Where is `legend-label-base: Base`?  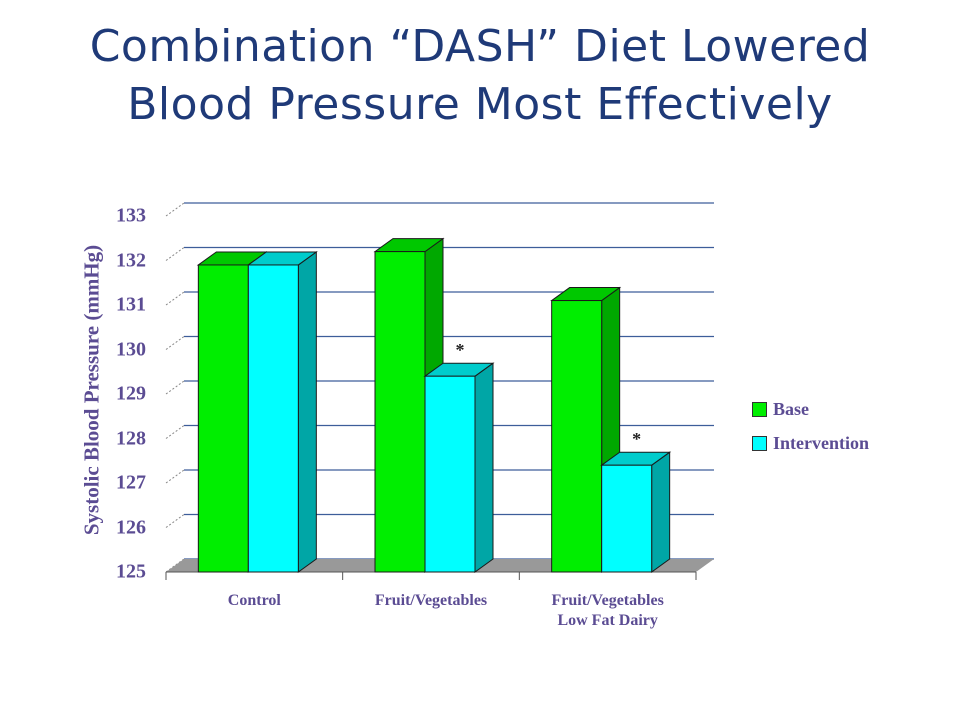
legend-label-base: Base is located at coordinates (791, 408).